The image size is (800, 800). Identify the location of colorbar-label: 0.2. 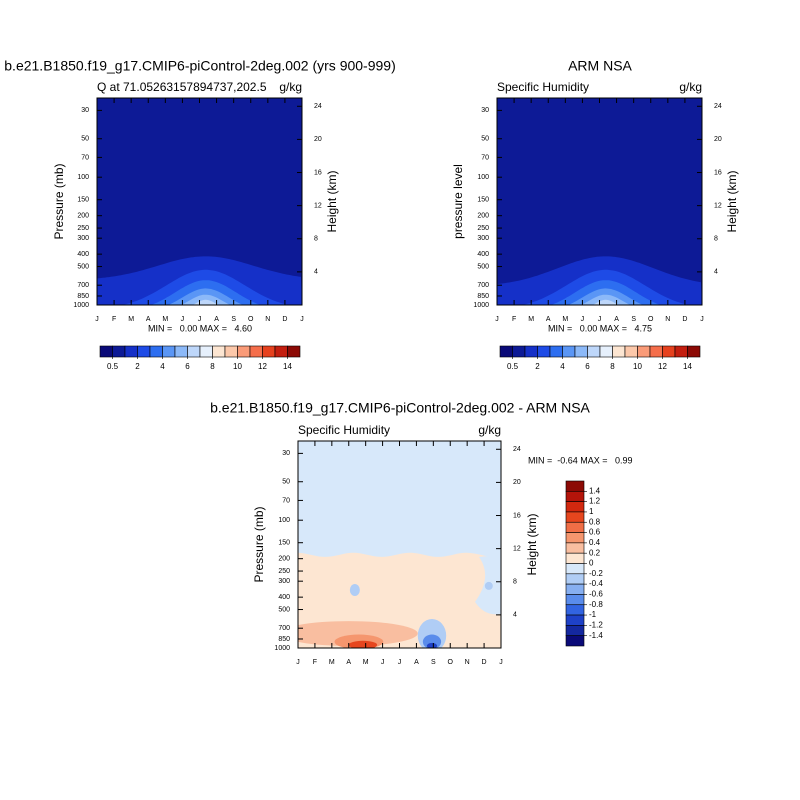
(595, 552).